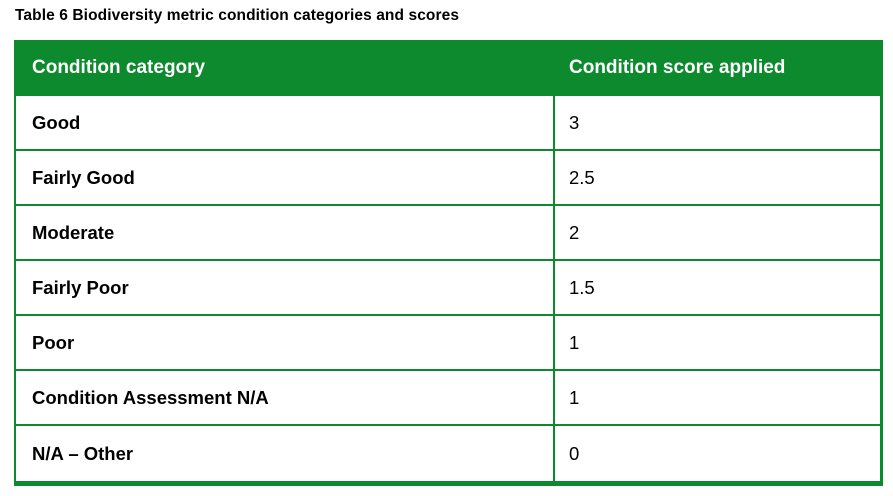 This screenshot has height=496, width=893. Describe the element at coordinates (119, 67) in the screenshot. I see `header-condition-category: Condition category` at that location.